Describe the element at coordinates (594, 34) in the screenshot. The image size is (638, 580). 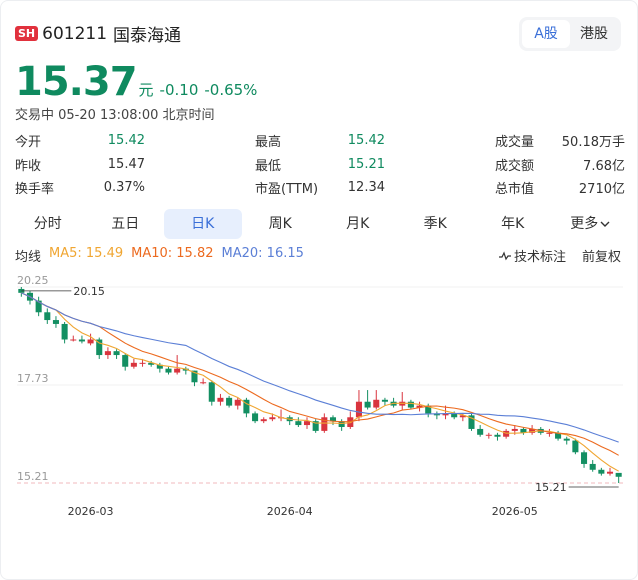
I see `market-hk-button: 港股` at that location.